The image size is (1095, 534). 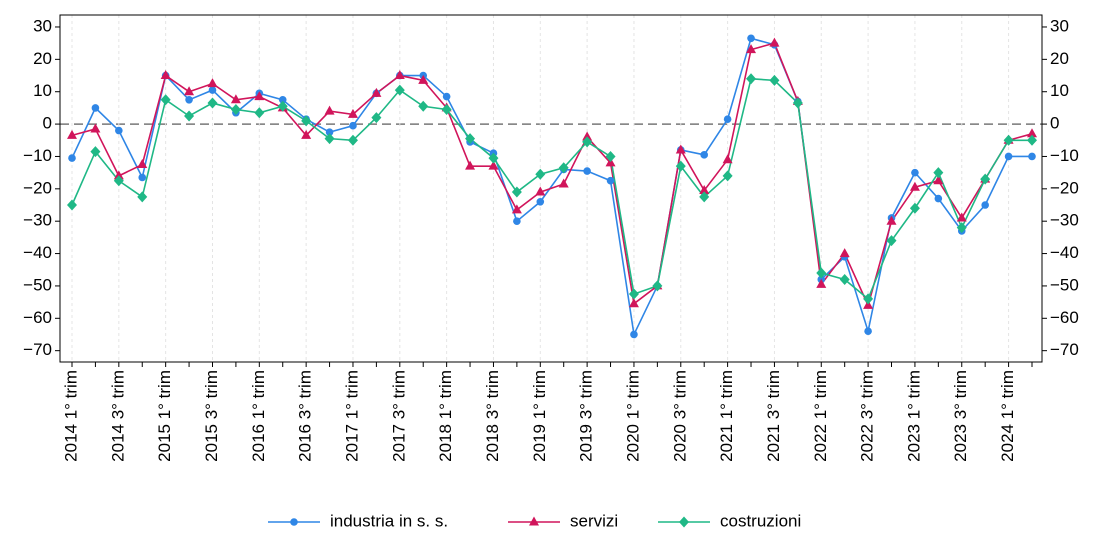 I want to click on x-tick-label: 2021 3° trim, so click(x=773, y=416).